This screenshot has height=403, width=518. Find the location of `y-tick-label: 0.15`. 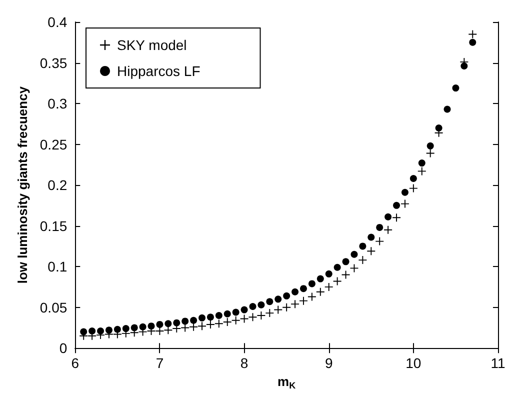

y-tick-label: 0.15 is located at coordinates (54, 226).